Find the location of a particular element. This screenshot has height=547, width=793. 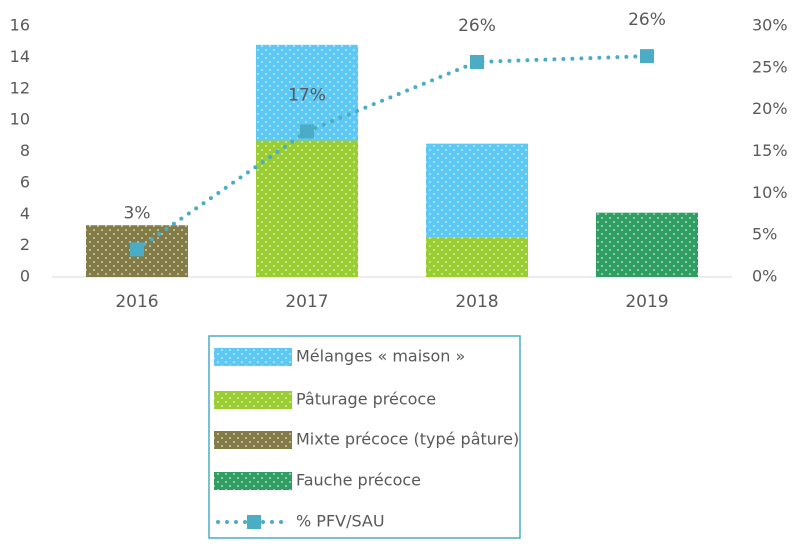

data-label: 3% is located at coordinates (137, 213).